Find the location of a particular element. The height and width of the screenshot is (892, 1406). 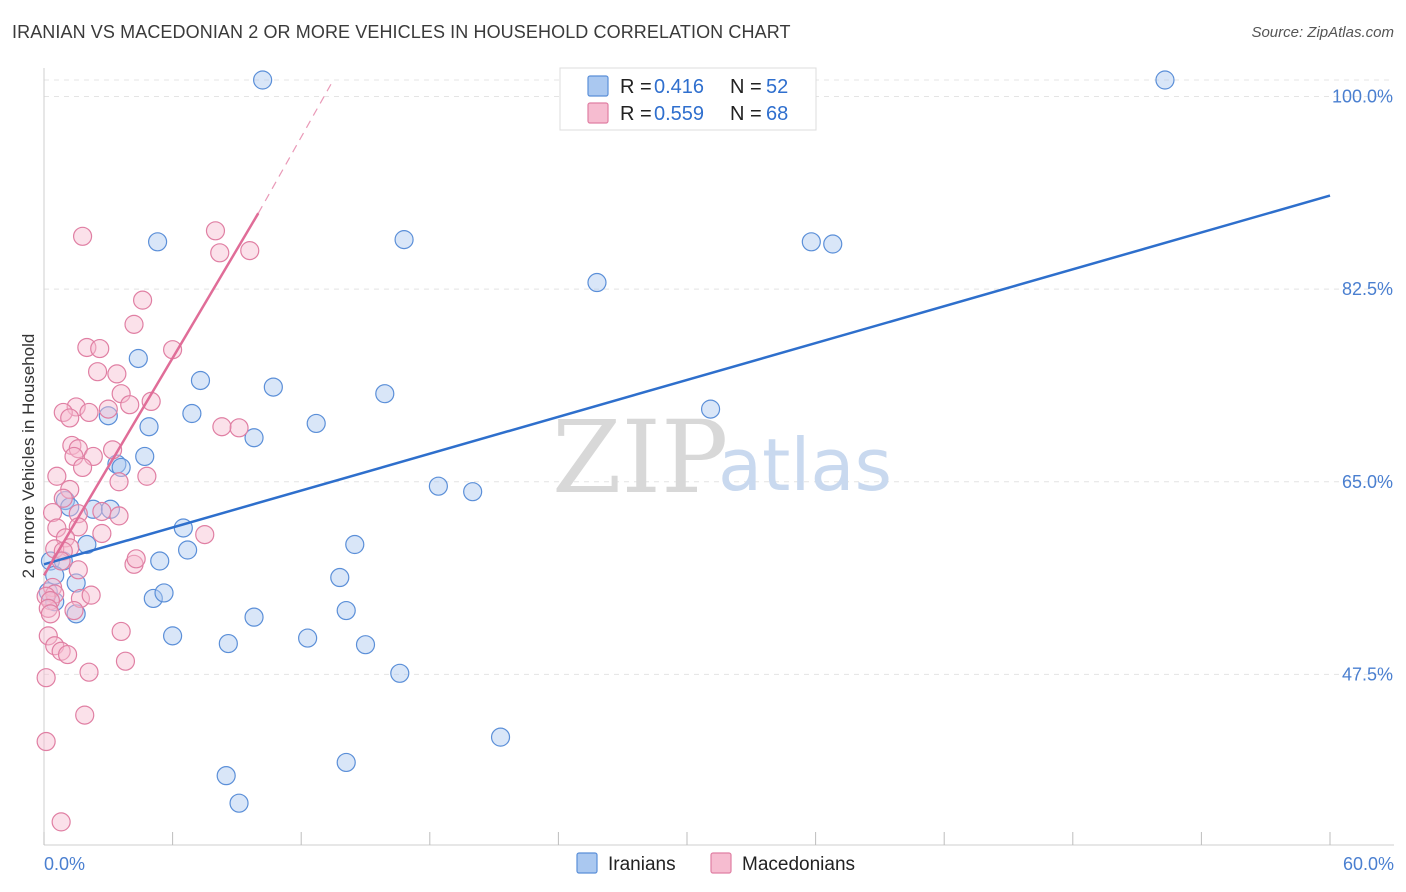

legend-r-label-macedonians: R = is located at coordinates (636, 114).